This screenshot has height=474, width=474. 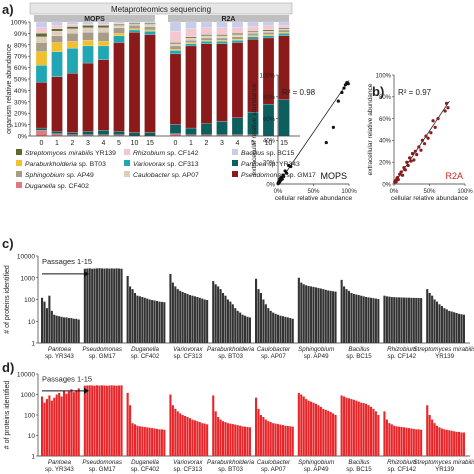 What do you see at coordinates (235, 174) in the screenshot?
I see `legend-swatch-pseudomonas` at bounding box center [235, 174].